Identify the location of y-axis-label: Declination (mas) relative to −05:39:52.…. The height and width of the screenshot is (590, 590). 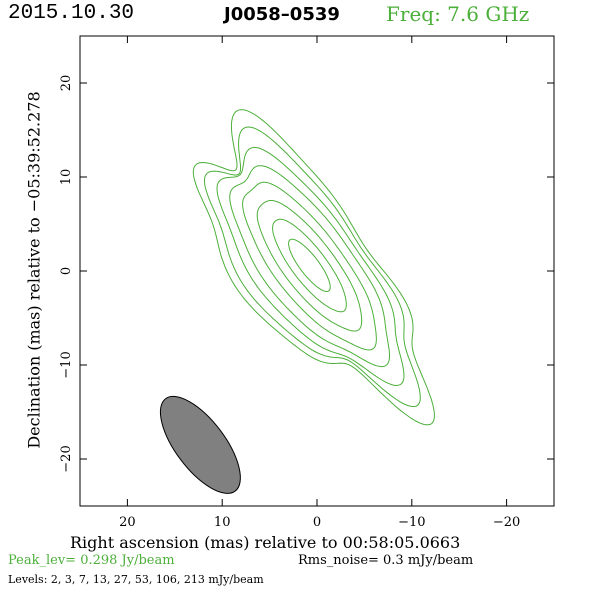
(34, 270).